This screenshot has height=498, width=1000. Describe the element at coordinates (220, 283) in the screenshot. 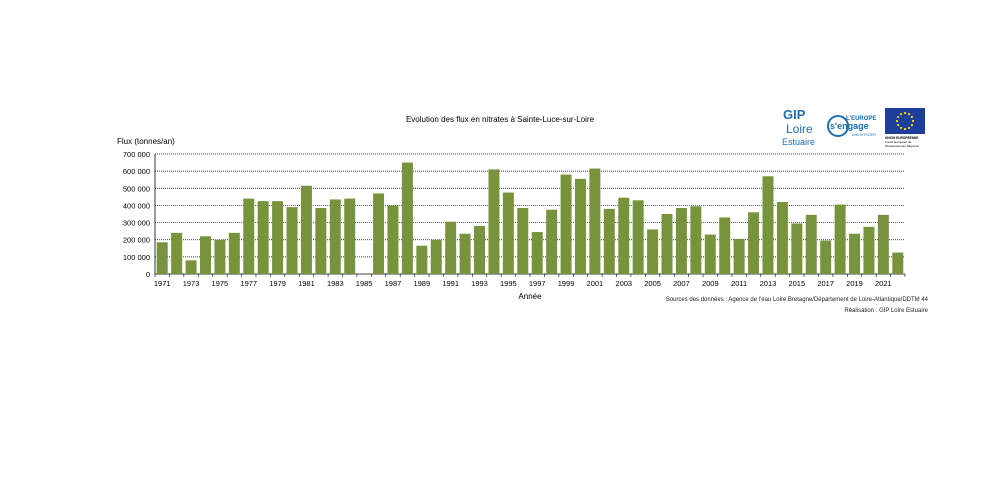

I see `x-tick-label: 1975` at that location.